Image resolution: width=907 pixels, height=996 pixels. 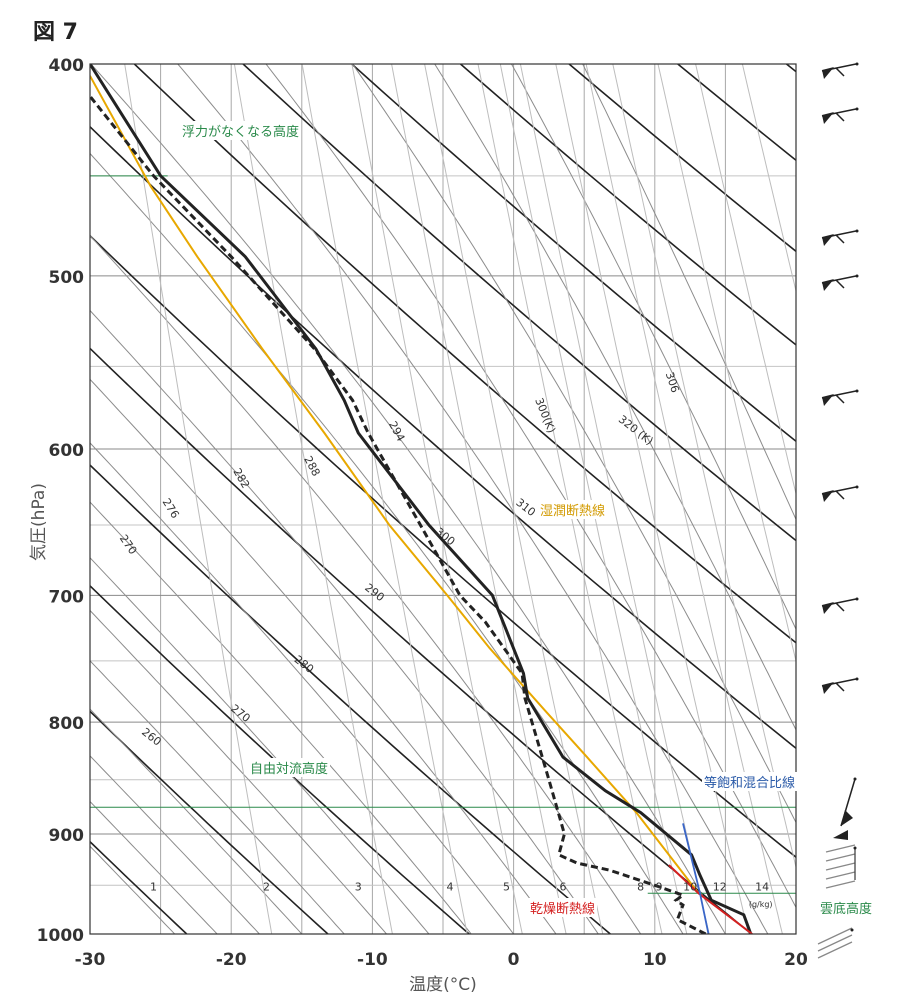 I want to click on mixing-ratio-label: 1, so click(x=153, y=886).